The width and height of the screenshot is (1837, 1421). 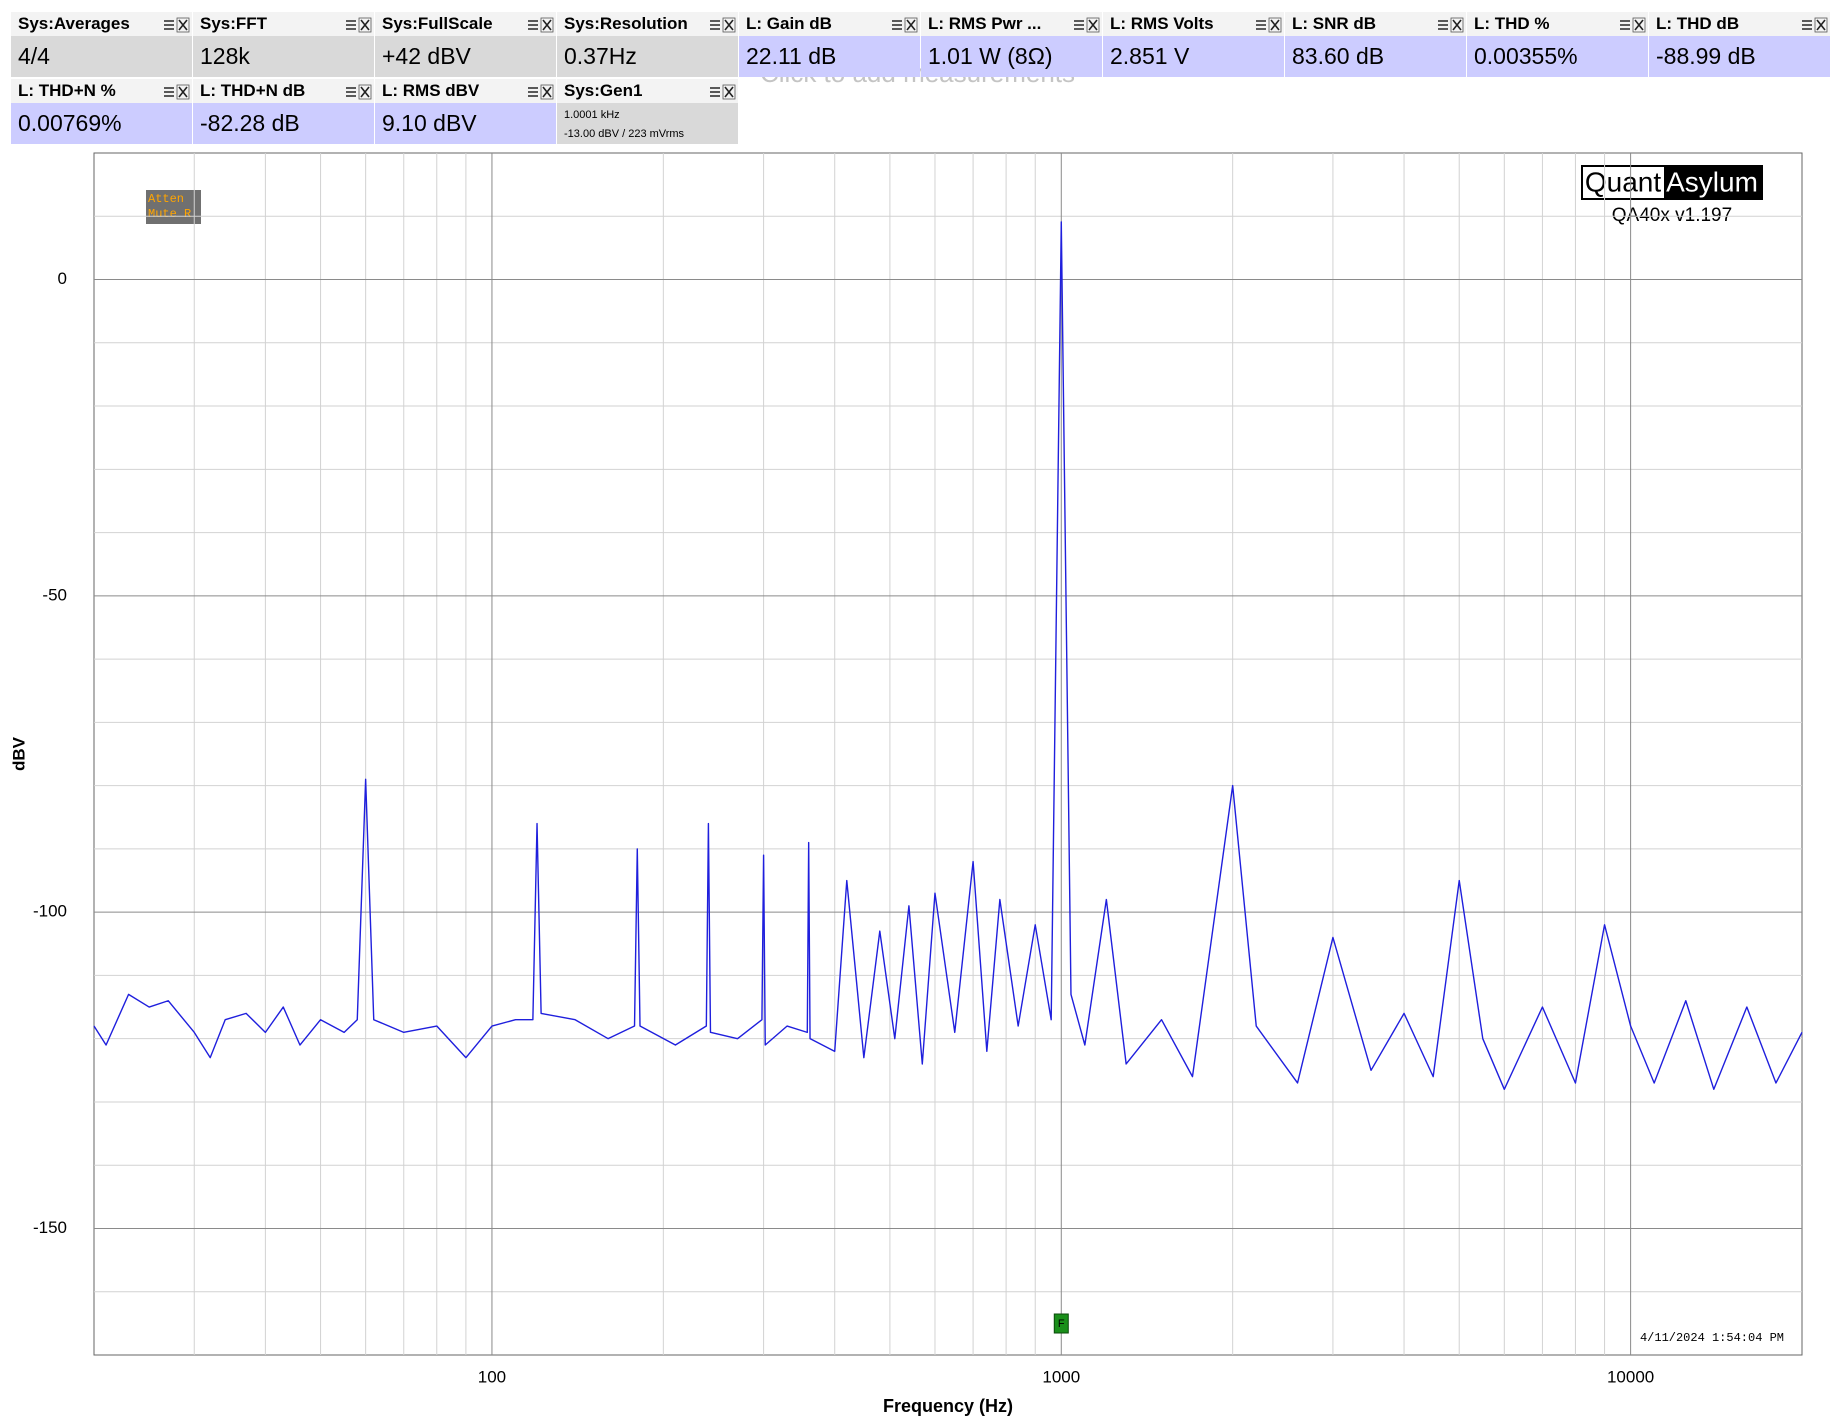 I want to click on measurement-tile: L: THD+N % 0.00769%, so click(x=101, y=111).